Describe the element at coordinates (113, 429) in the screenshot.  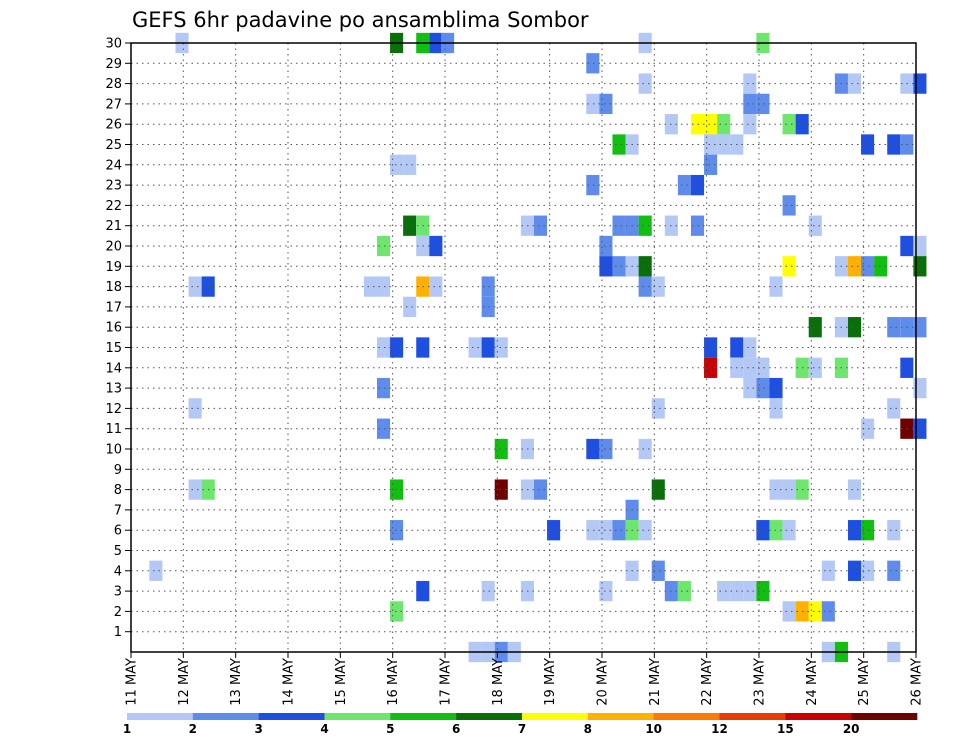
I see `y-tick-label: 11` at that location.